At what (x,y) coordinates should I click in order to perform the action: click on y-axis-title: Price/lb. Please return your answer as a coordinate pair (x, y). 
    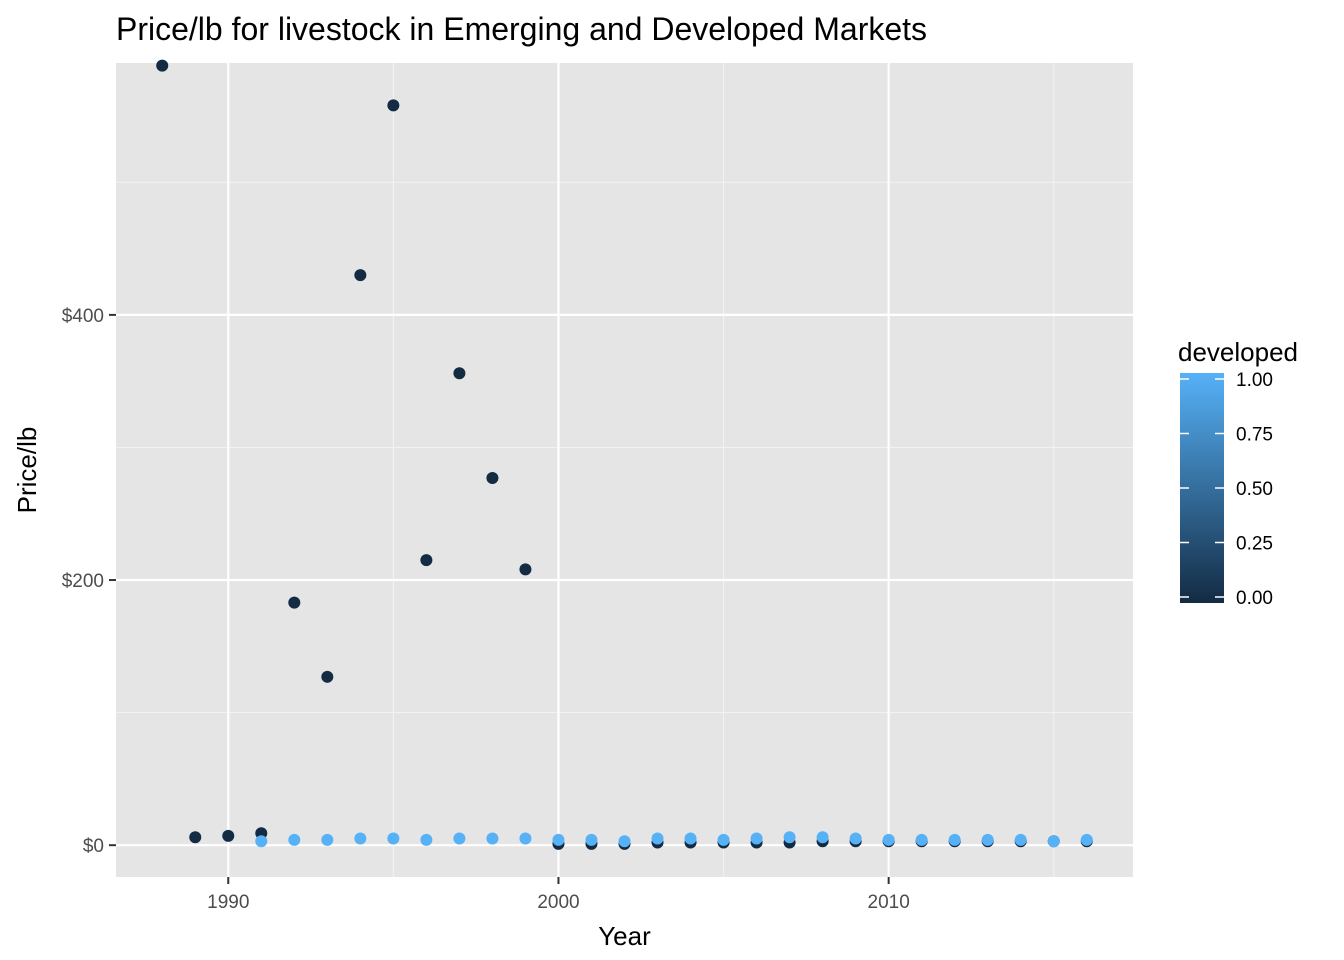
    Looking at the image, I should click on (27, 470).